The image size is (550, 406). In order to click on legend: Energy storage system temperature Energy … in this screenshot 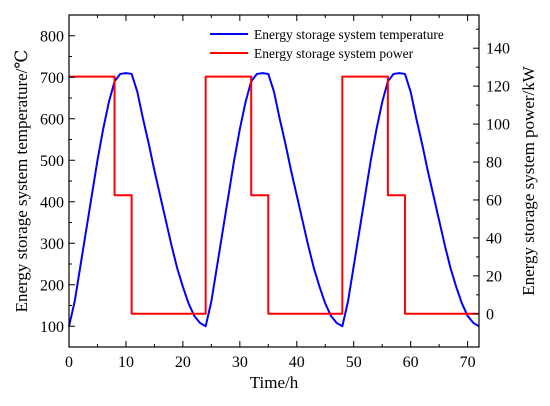, I will do `click(327, 44)`.